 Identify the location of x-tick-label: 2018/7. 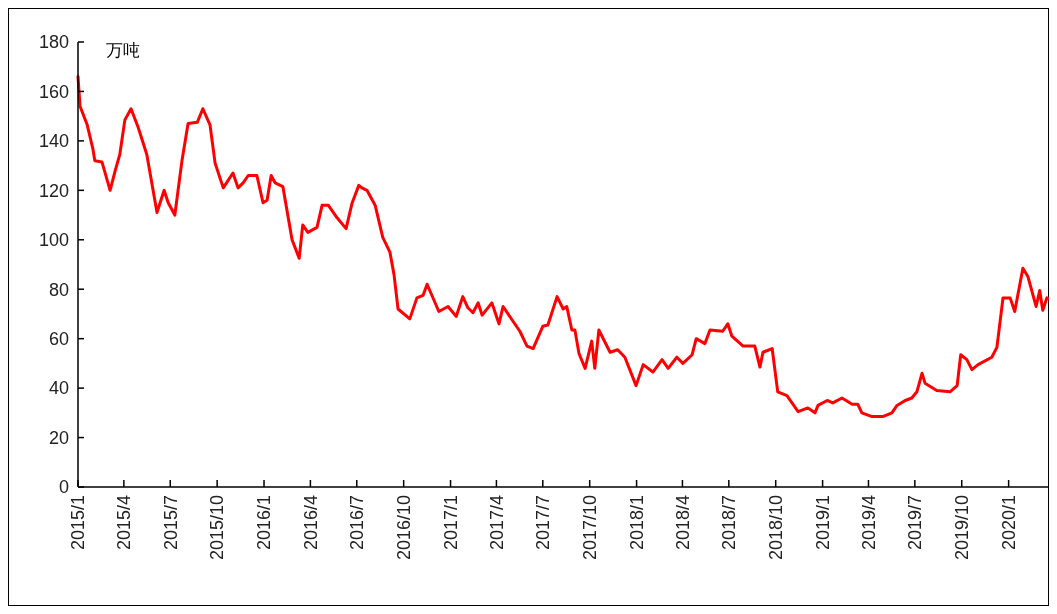
(729, 523).